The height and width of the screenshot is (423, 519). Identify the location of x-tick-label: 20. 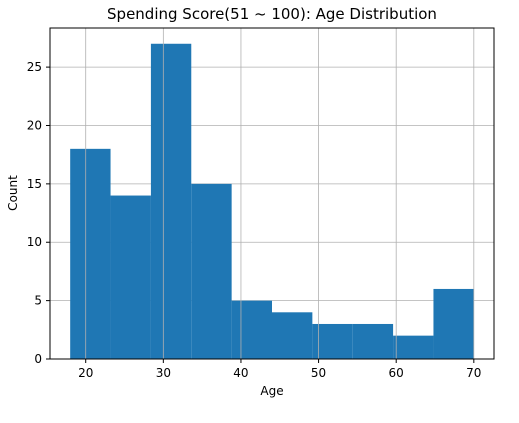
(85, 373).